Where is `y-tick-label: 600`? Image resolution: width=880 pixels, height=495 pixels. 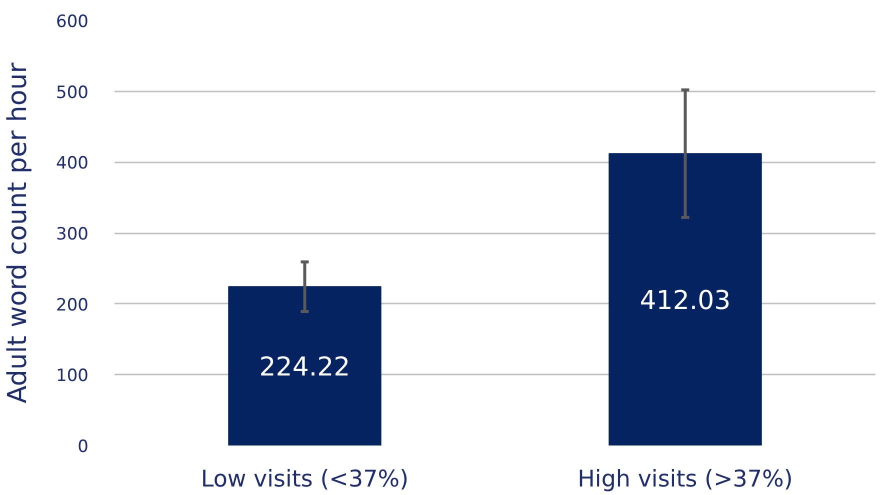
y-tick-label: 600 is located at coordinates (72, 22).